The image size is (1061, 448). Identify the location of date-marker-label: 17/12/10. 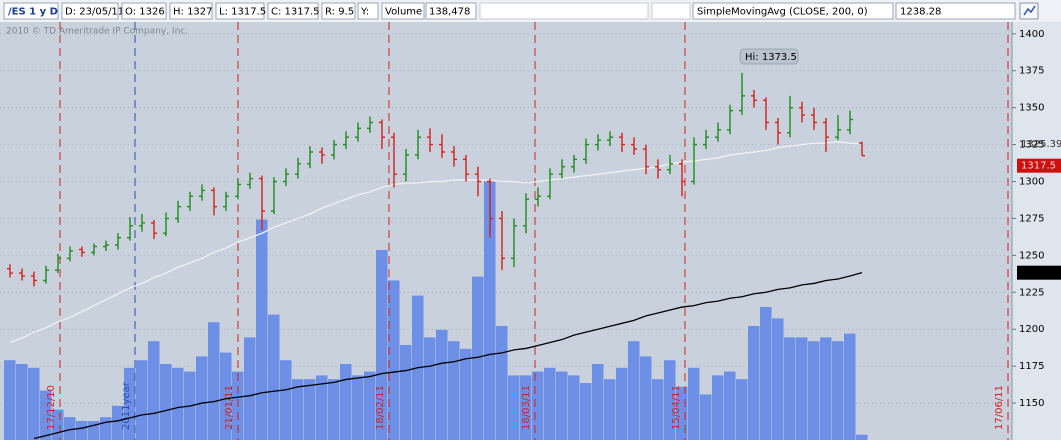
(51, 407).